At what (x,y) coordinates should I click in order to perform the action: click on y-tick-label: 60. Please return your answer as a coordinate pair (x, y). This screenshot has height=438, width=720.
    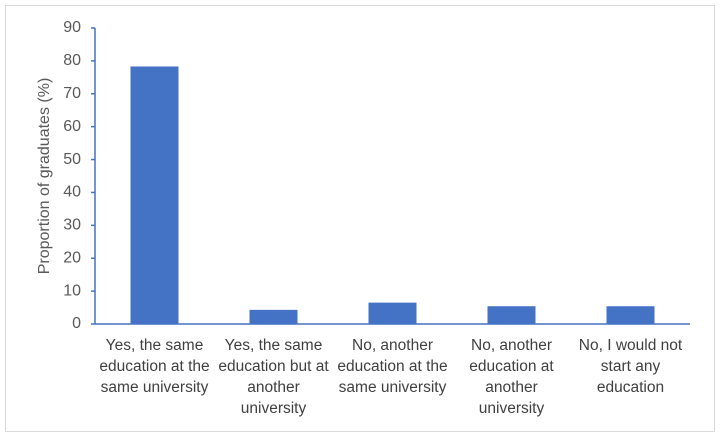
    Looking at the image, I should click on (72, 126).